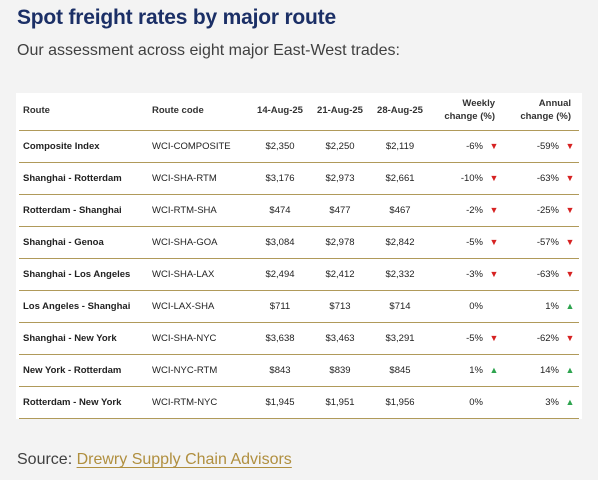  I want to click on annual-change: -25% ▼, so click(541, 210).